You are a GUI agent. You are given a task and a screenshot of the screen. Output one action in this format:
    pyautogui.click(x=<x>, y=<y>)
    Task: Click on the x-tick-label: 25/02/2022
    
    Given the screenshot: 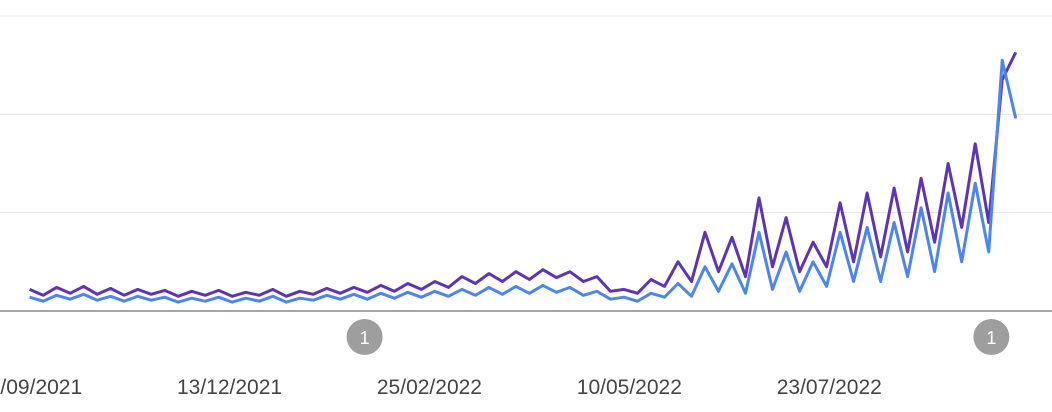 What is the action you would take?
    pyautogui.click(x=429, y=387)
    